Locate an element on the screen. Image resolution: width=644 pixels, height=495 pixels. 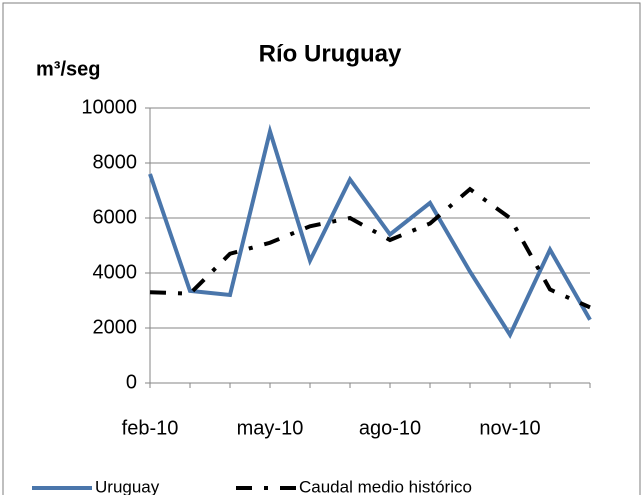
y-tick-label: 4000 is located at coordinates (115, 272).